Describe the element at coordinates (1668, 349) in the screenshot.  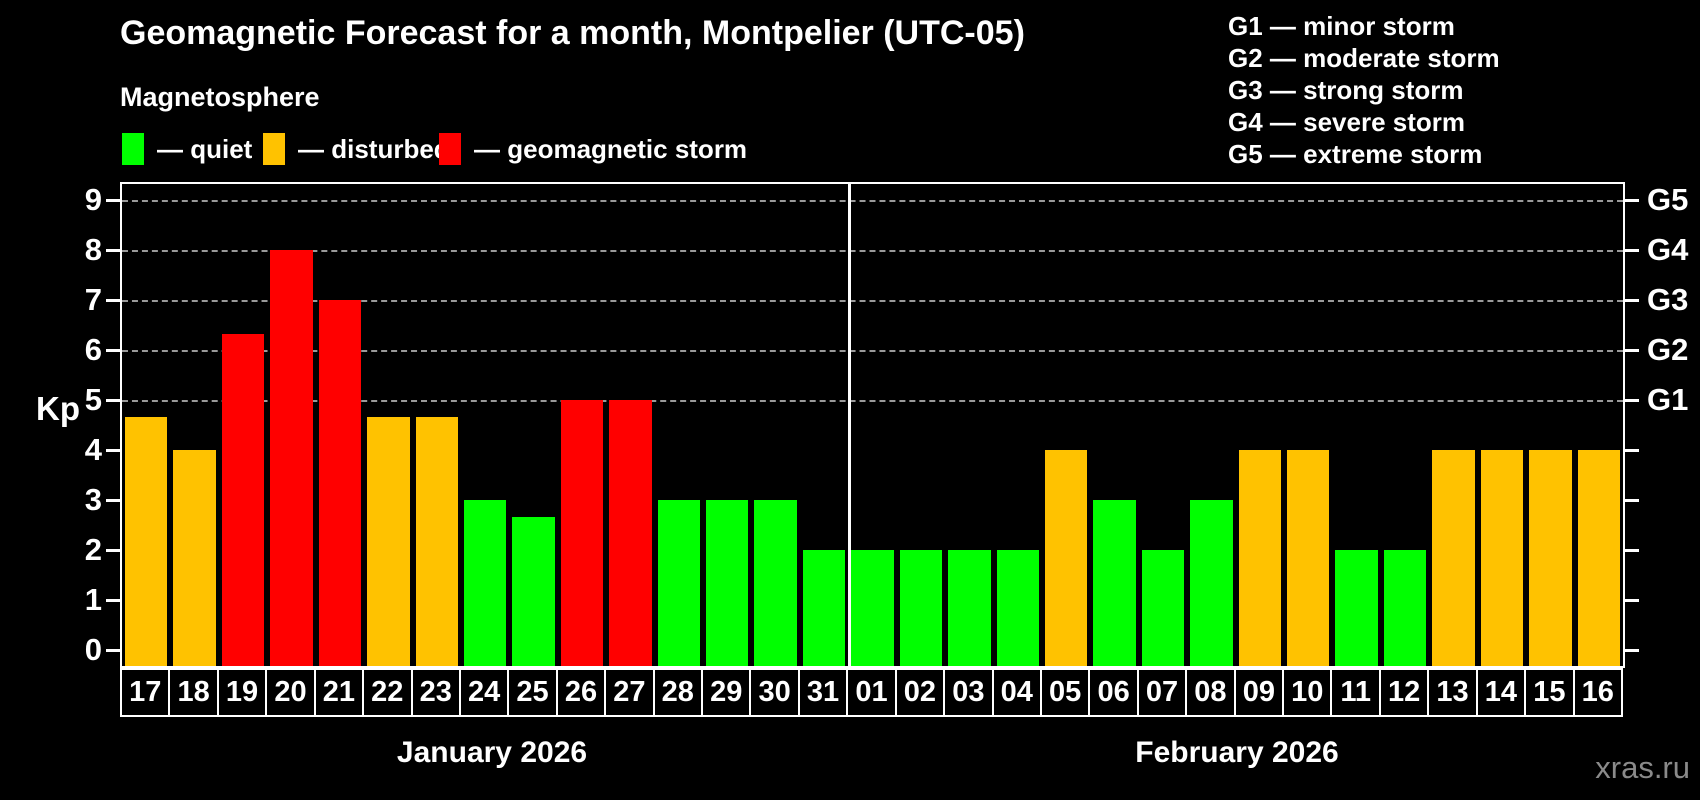
I see `g-scale-label-g2: G2` at that location.